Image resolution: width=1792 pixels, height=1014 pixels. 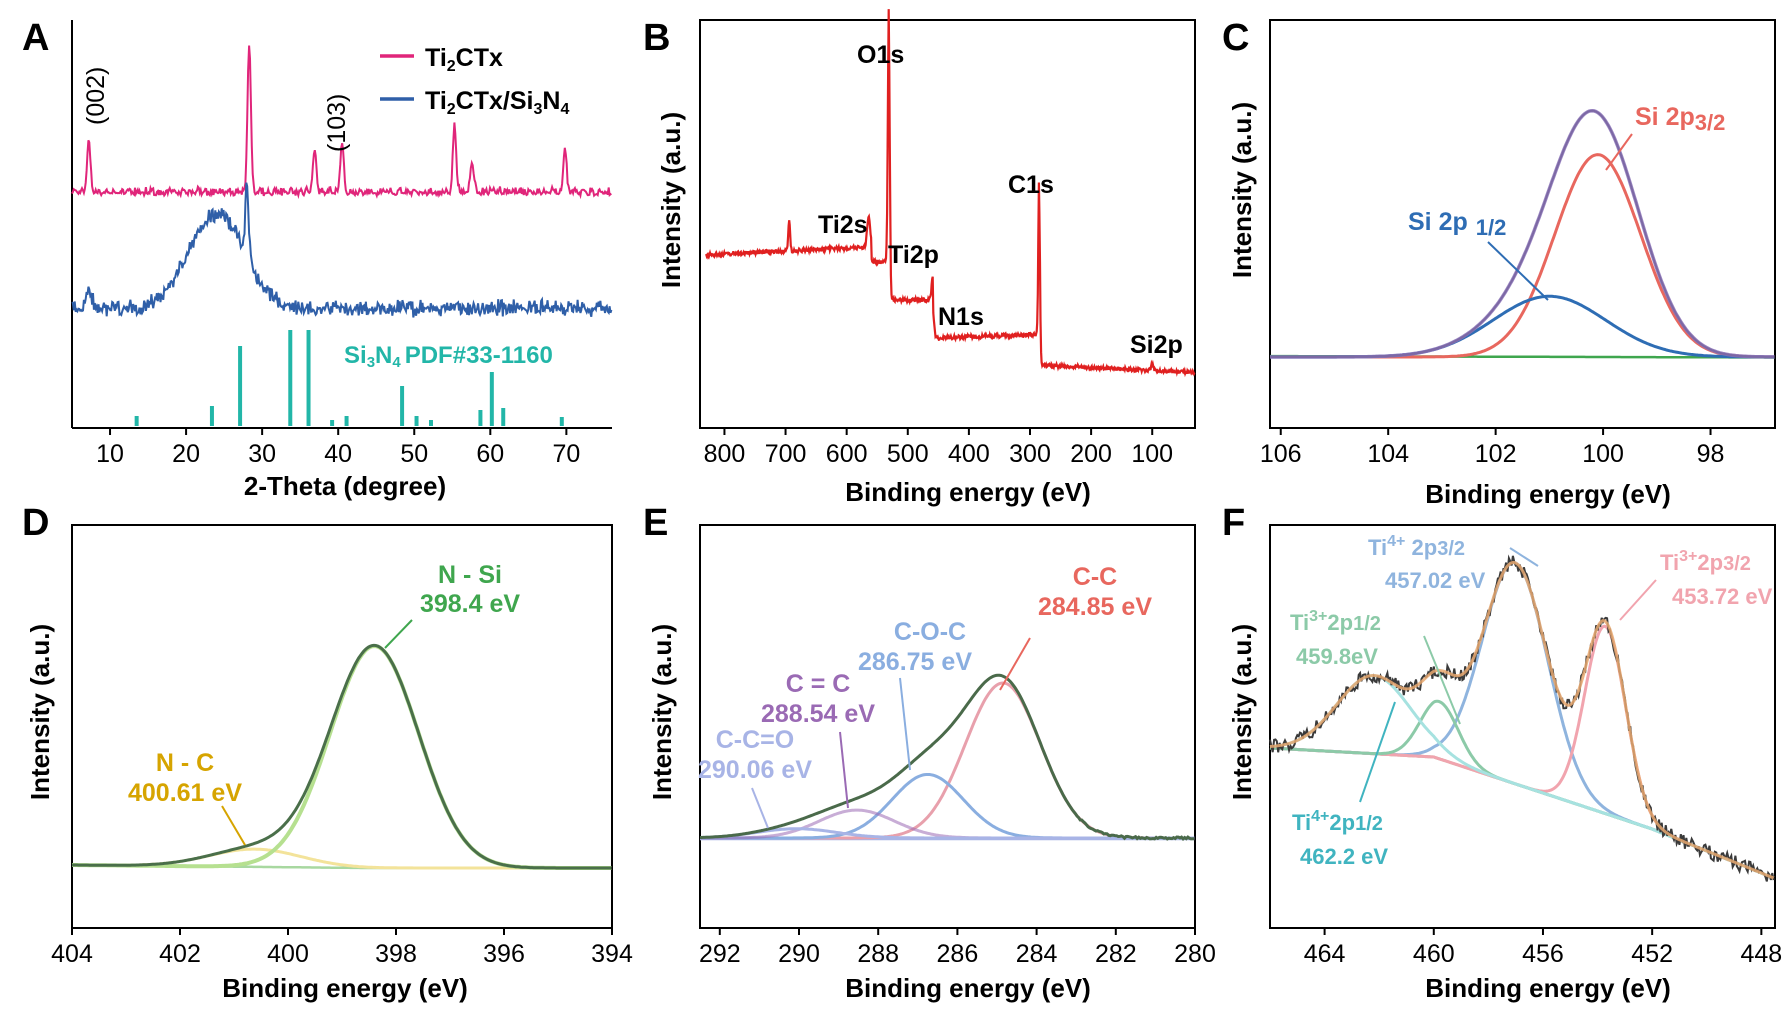 What do you see at coordinates (1442, 680) in the screenshot?
I see `f-arrow-t3b` at bounding box center [1442, 680].